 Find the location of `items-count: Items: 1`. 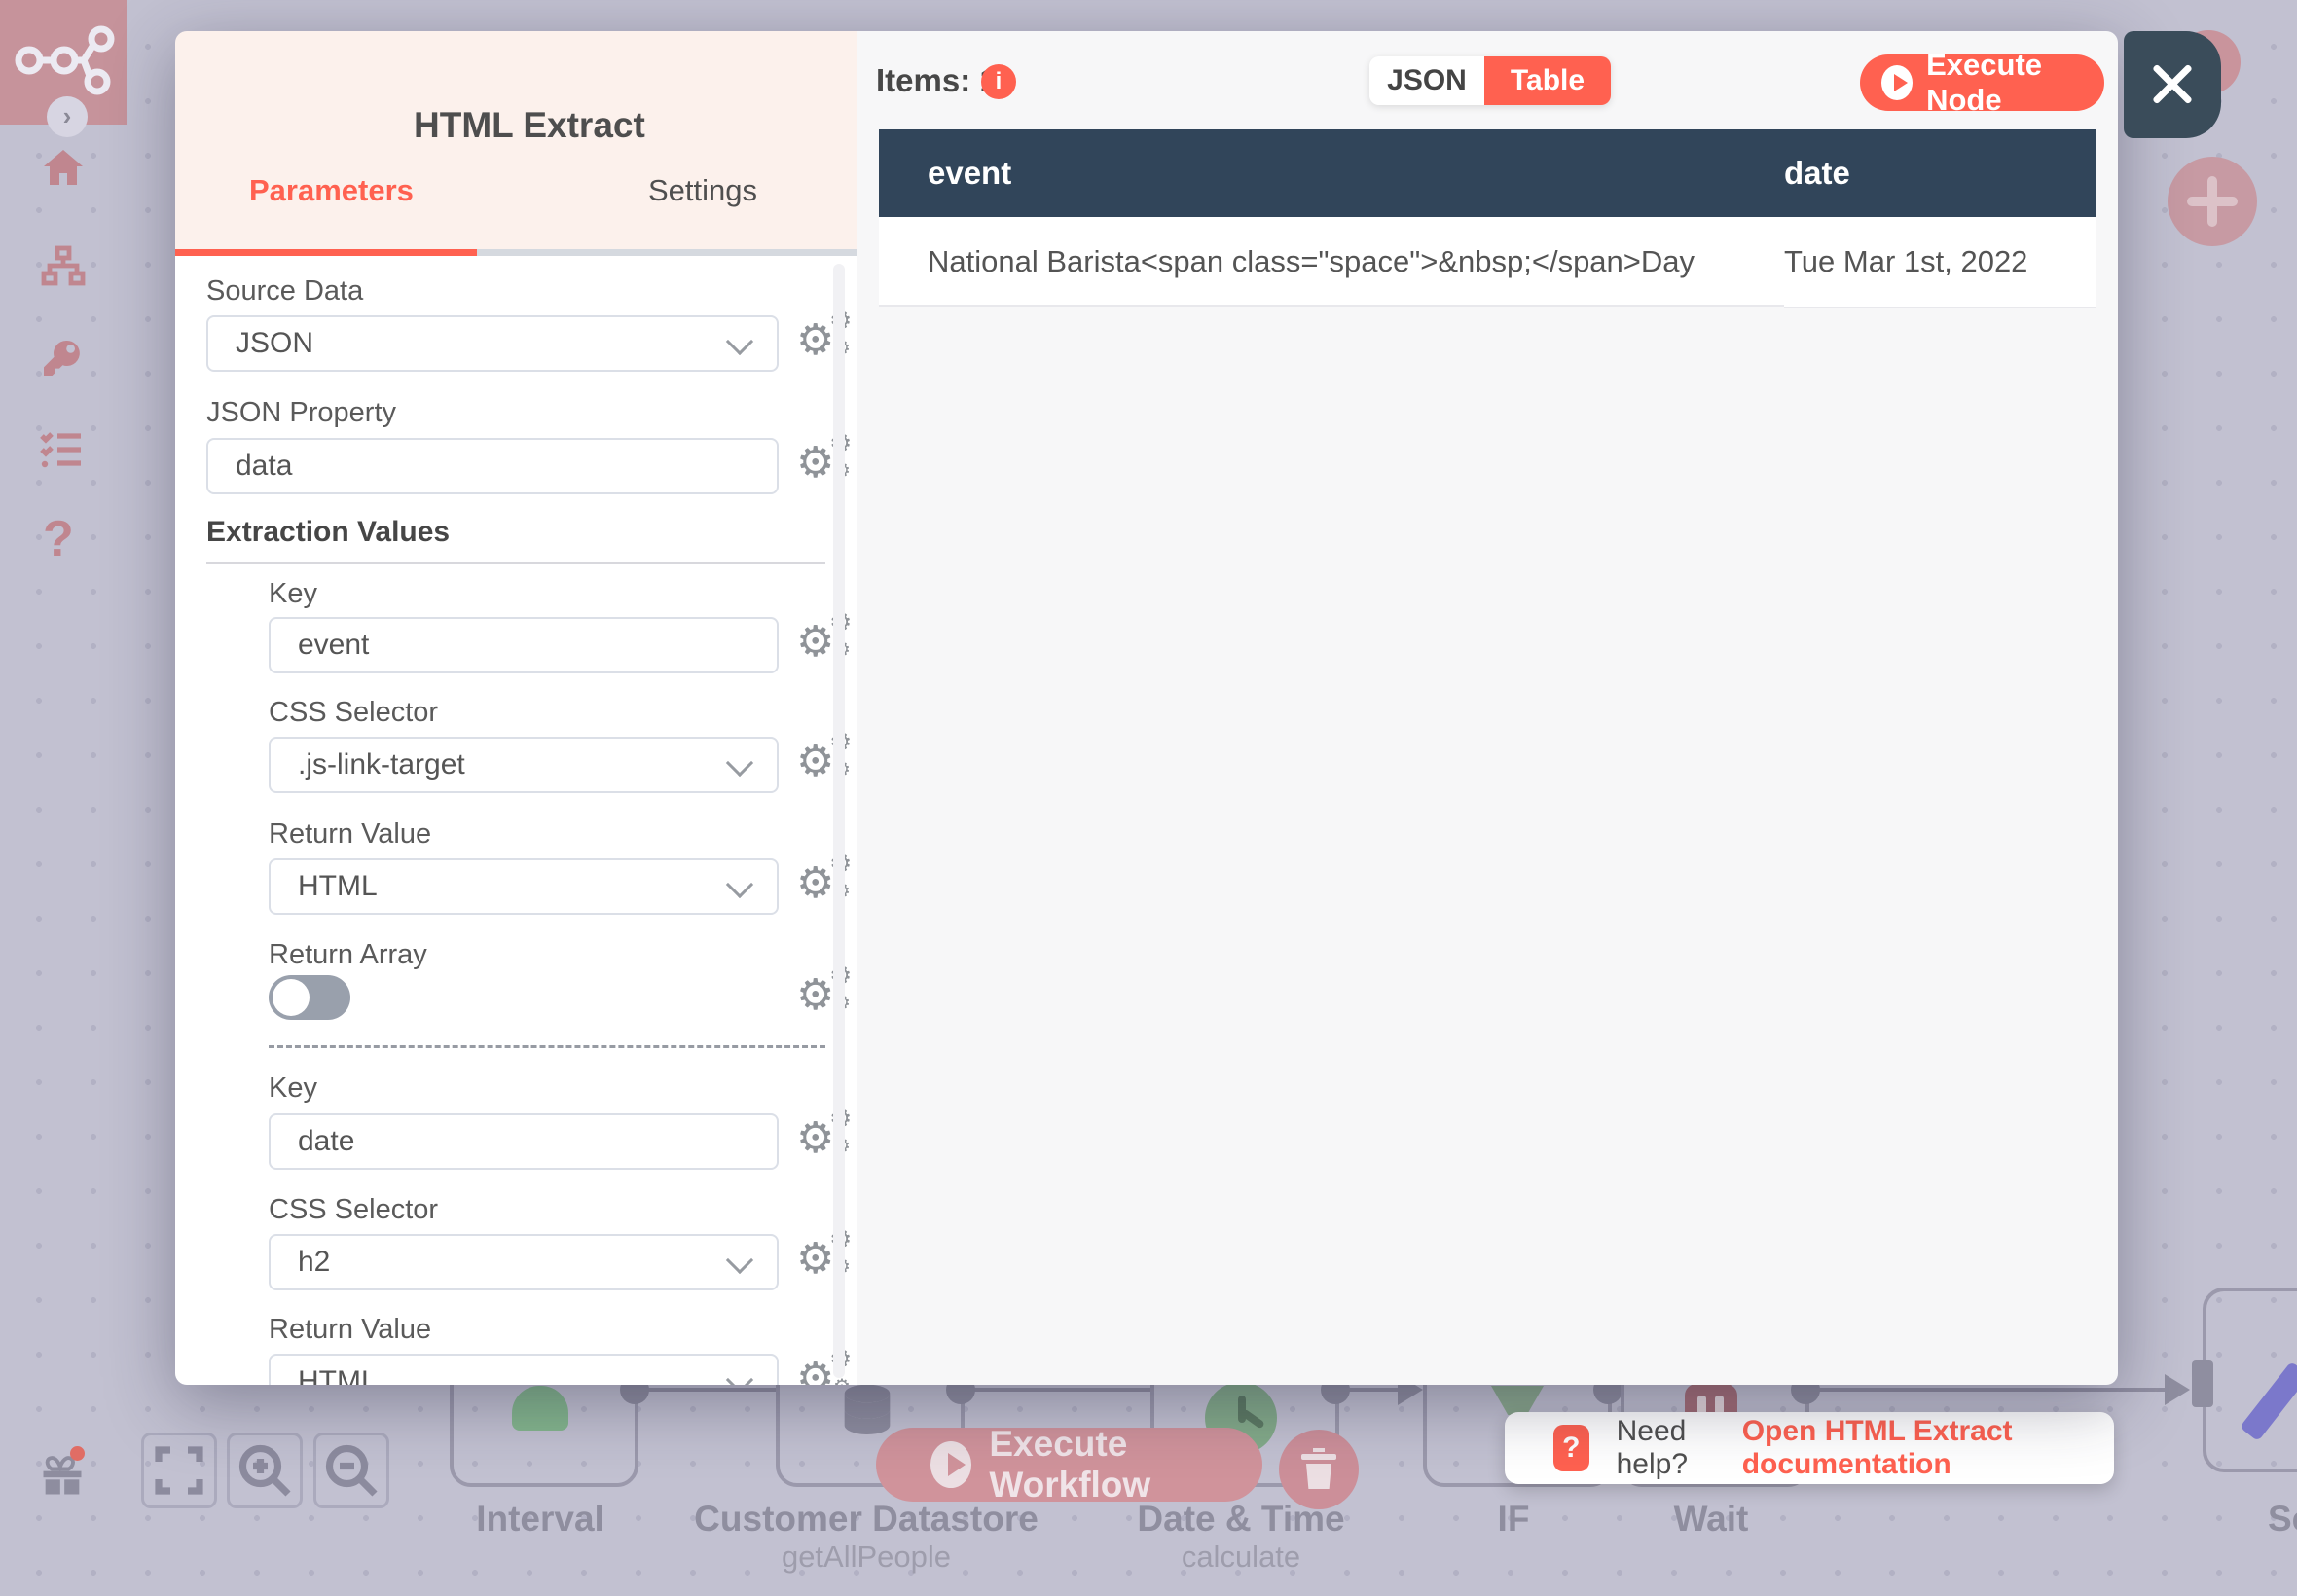

items-count: Items: 1 is located at coordinates (937, 80).